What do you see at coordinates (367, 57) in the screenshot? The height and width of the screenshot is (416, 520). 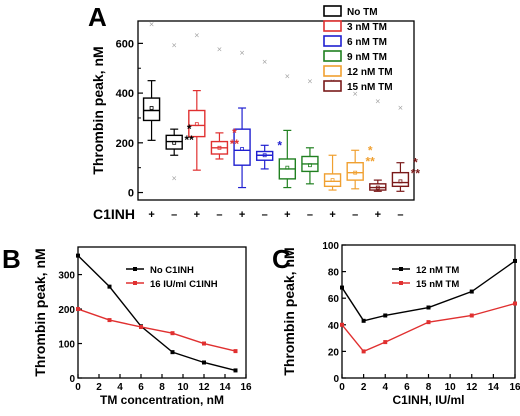 I see `legend-label: 9 nM TM` at bounding box center [367, 57].